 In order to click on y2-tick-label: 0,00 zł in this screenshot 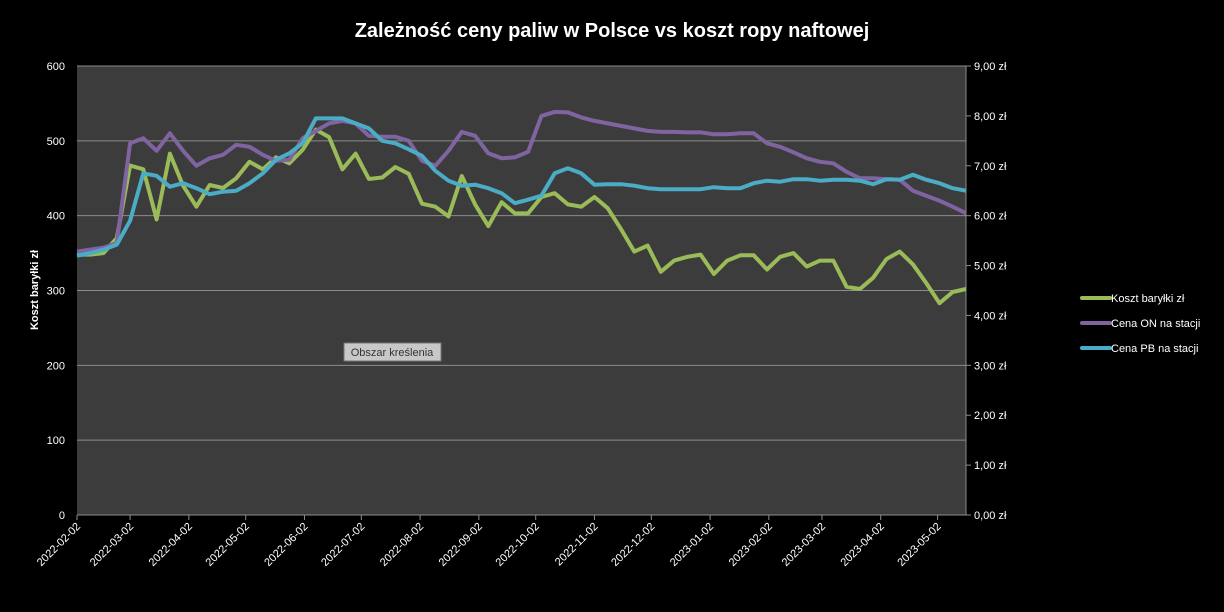, I will do `click(990, 516)`.